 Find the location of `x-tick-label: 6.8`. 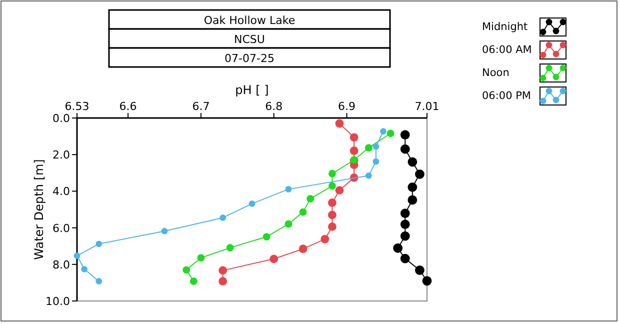

x-tick-label: 6.8 is located at coordinates (274, 106).